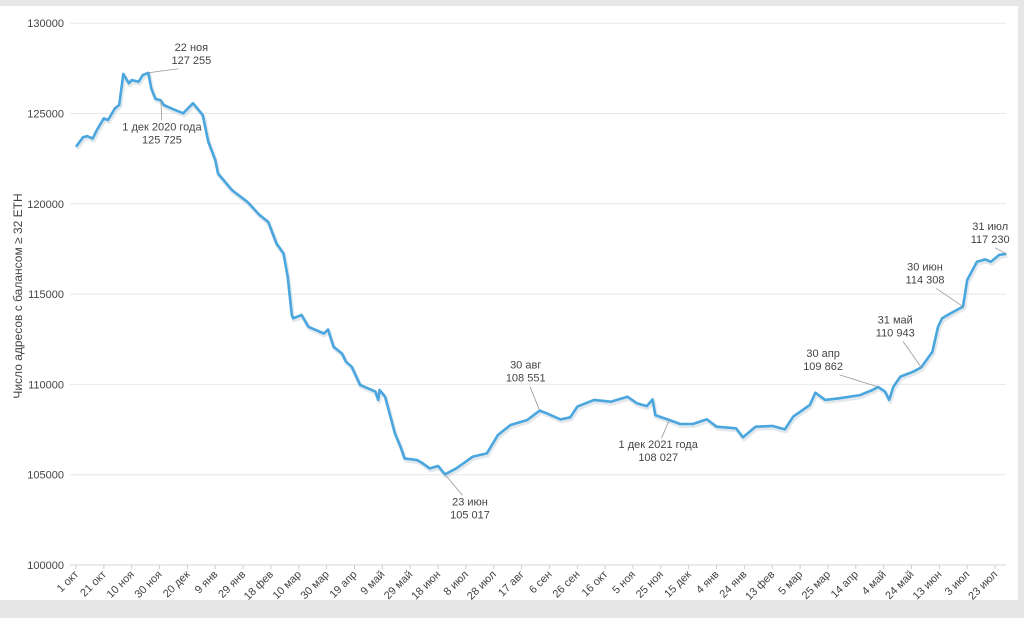 This screenshot has height=618, width=1024. What do you see at coordinates (46, 385) in the screenshot?
I see `y-tick-label: 110000` at bounding box center [46, 385].